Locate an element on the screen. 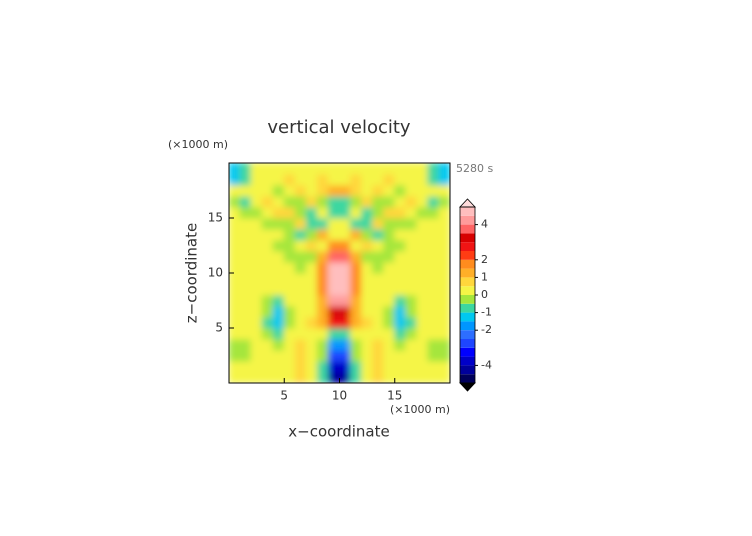  field-cells is located at coordinates (339, 273).